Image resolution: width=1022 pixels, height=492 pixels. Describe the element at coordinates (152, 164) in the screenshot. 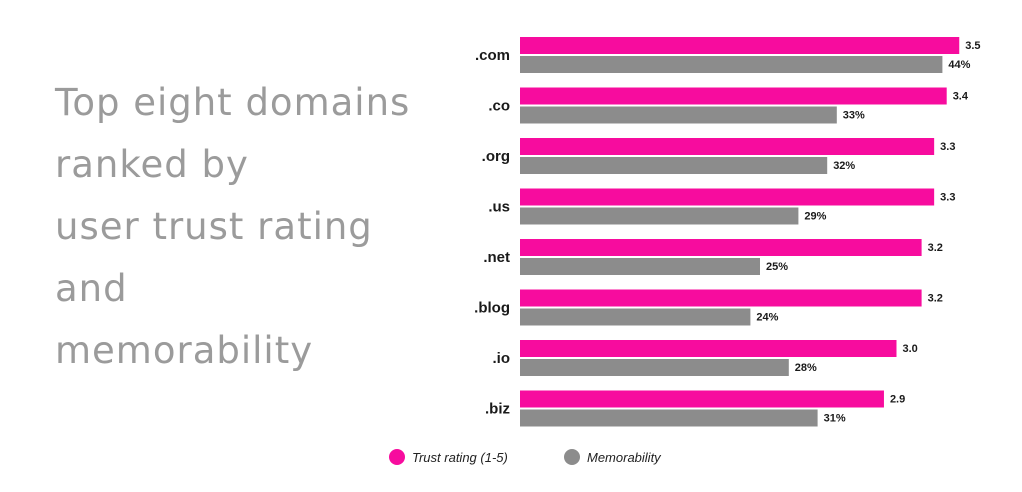

I see `title-line: ranked by` at that location.